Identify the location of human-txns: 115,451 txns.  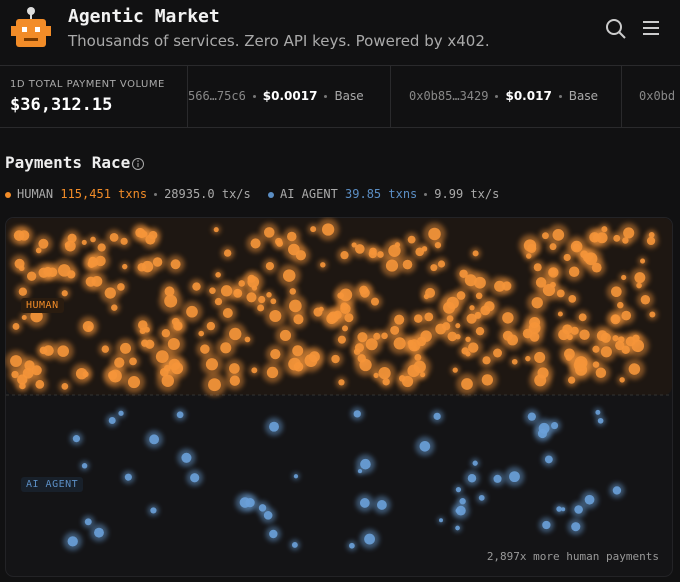
(104, 194).